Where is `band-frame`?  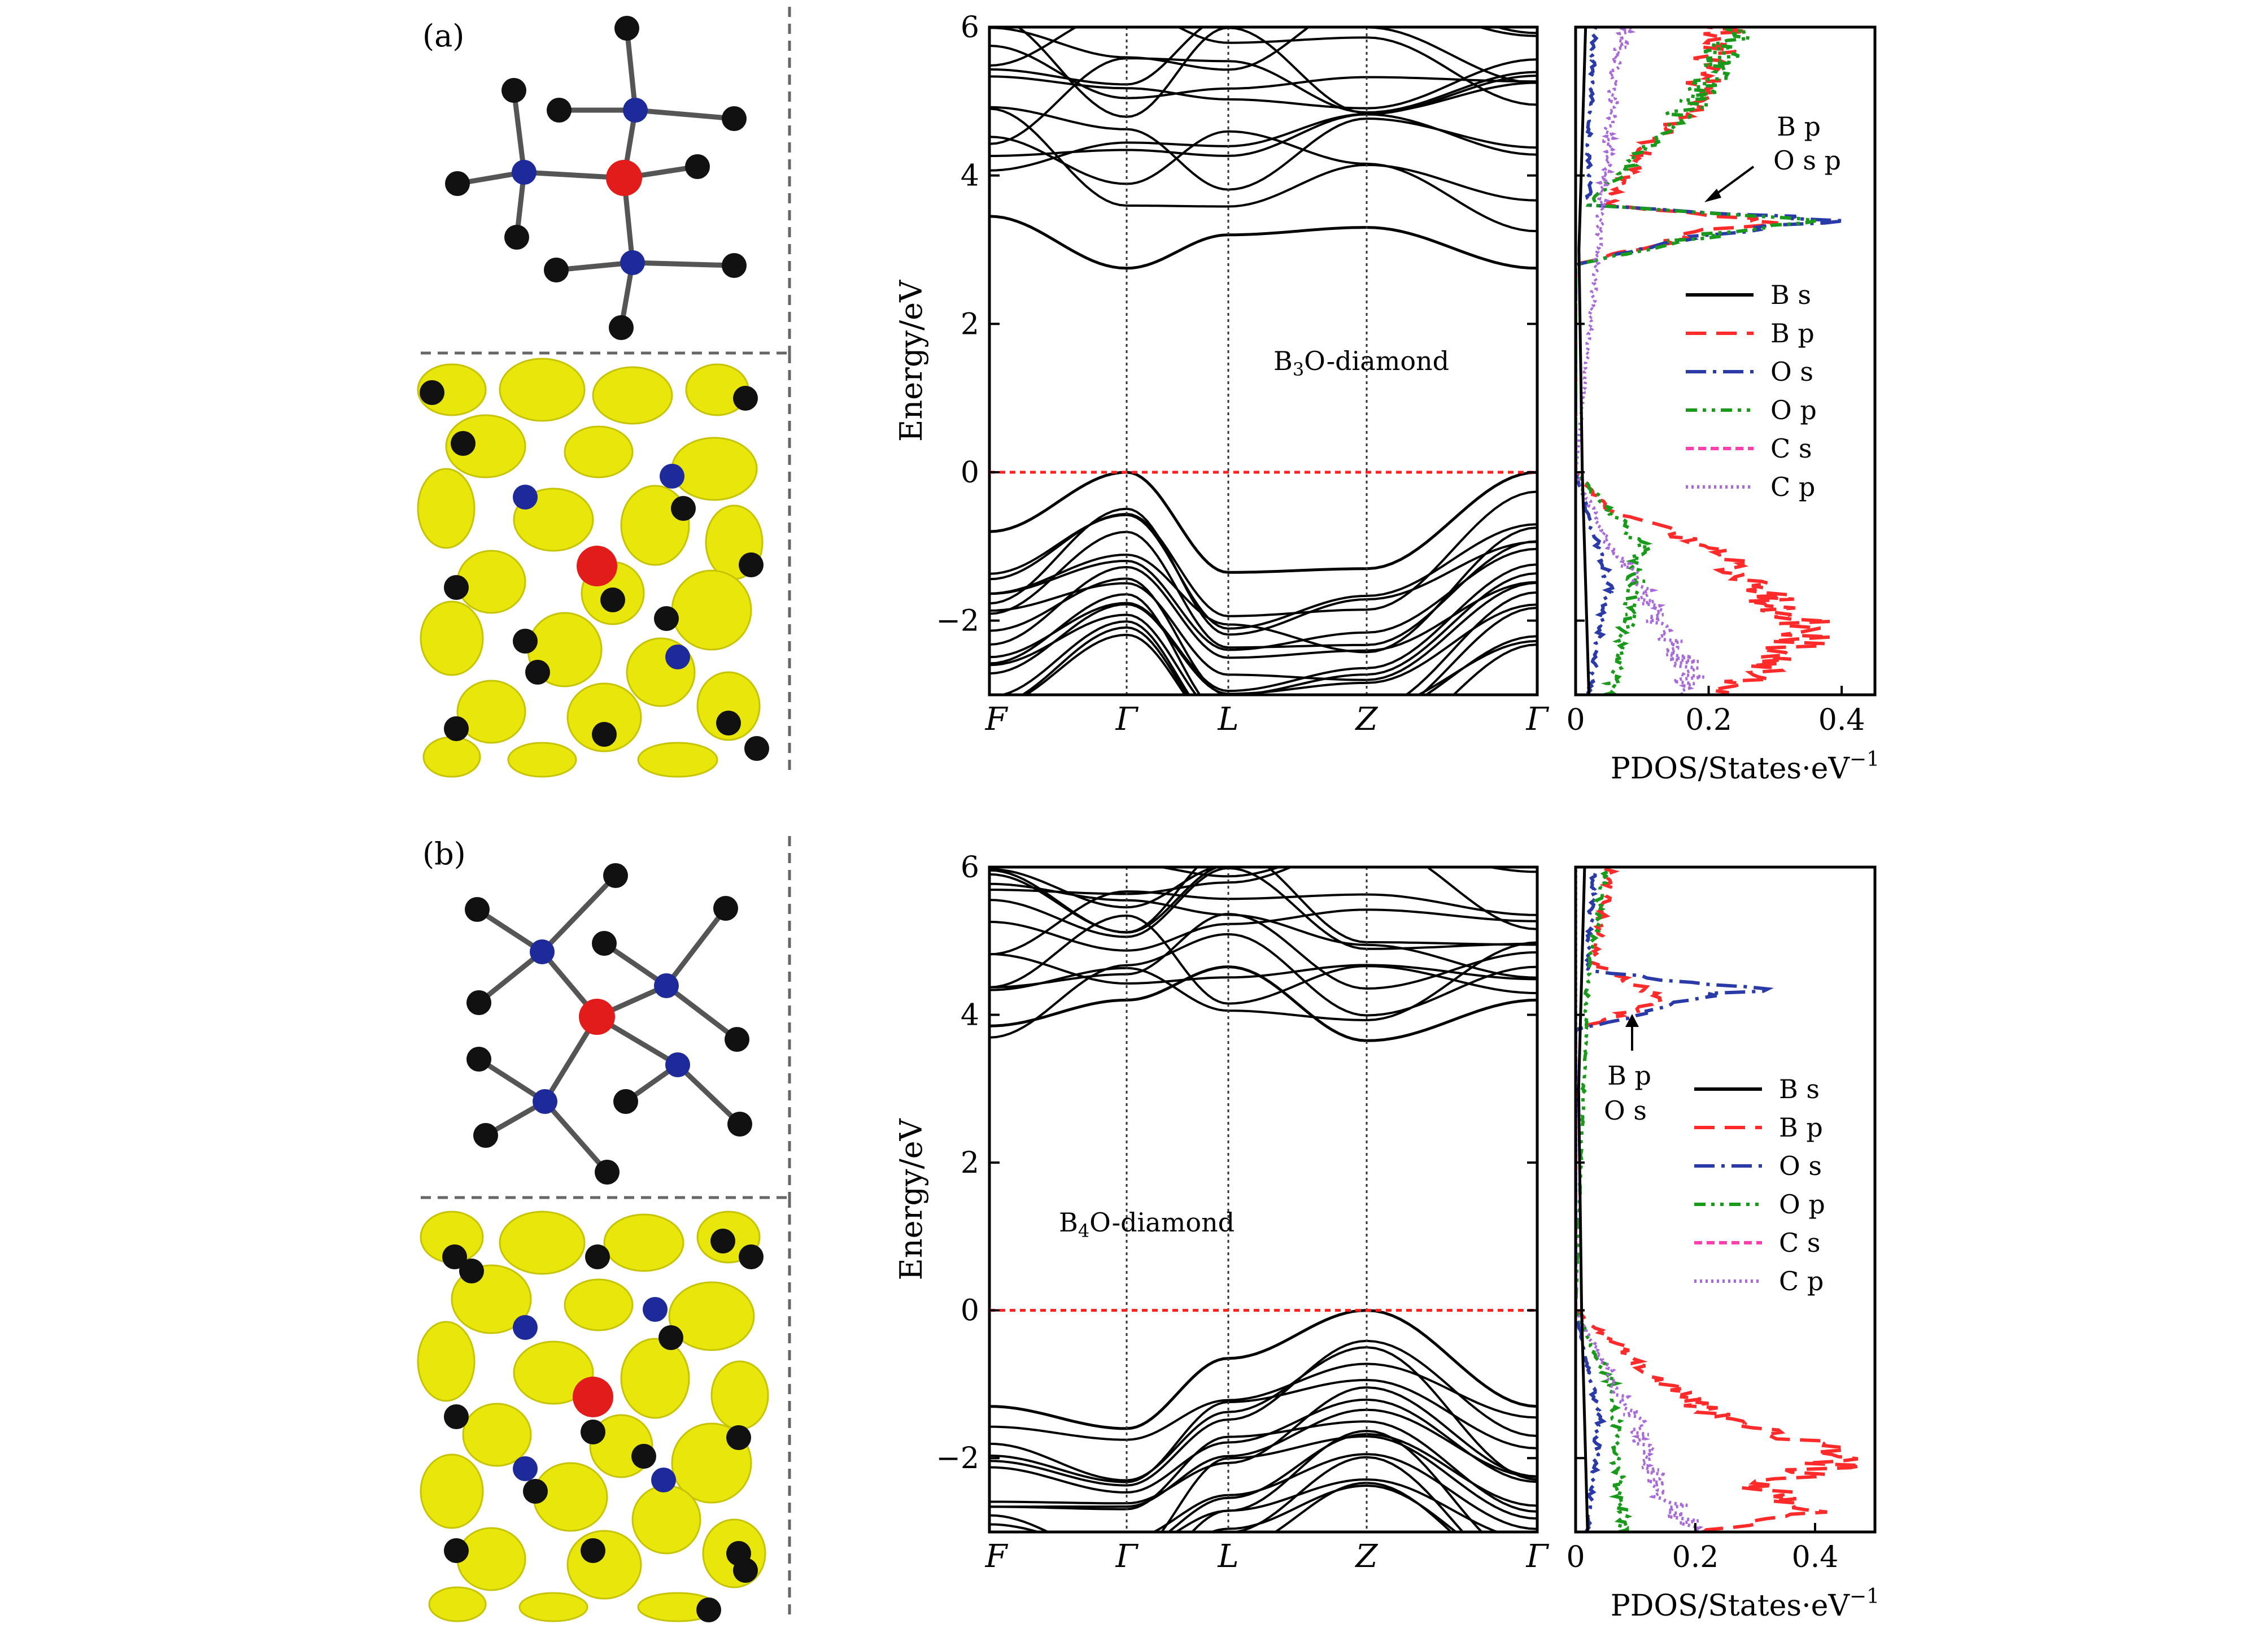
band-frame is located at coordinates (1263, 361).